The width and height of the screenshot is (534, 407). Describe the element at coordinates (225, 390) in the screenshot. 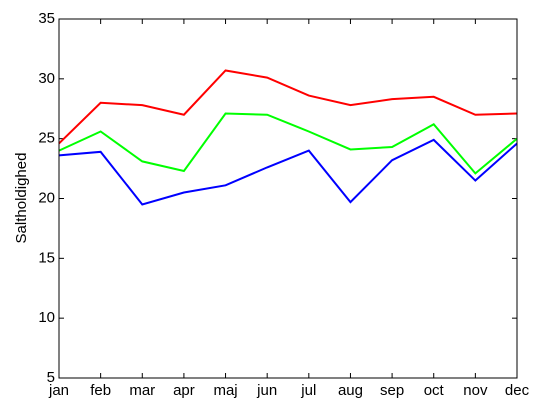

I see `x-tick-label: maj` at that location.